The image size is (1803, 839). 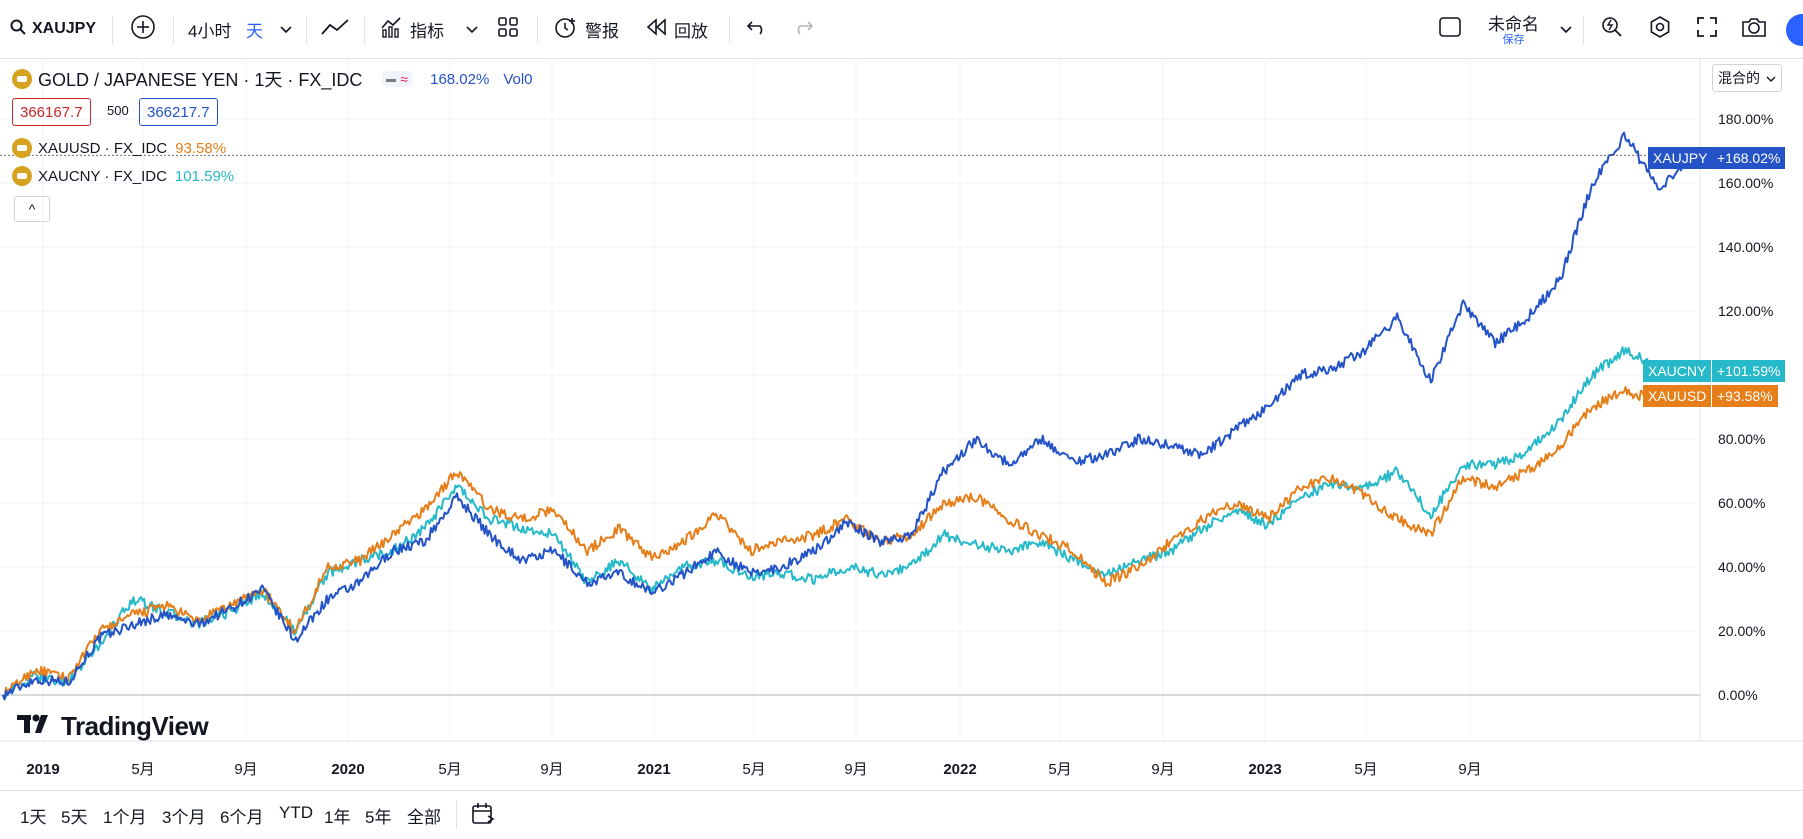 What do you see at coordinates (1794, 30) in the screenshot?
I see `publish-button` at bounding box center [1794, 30].